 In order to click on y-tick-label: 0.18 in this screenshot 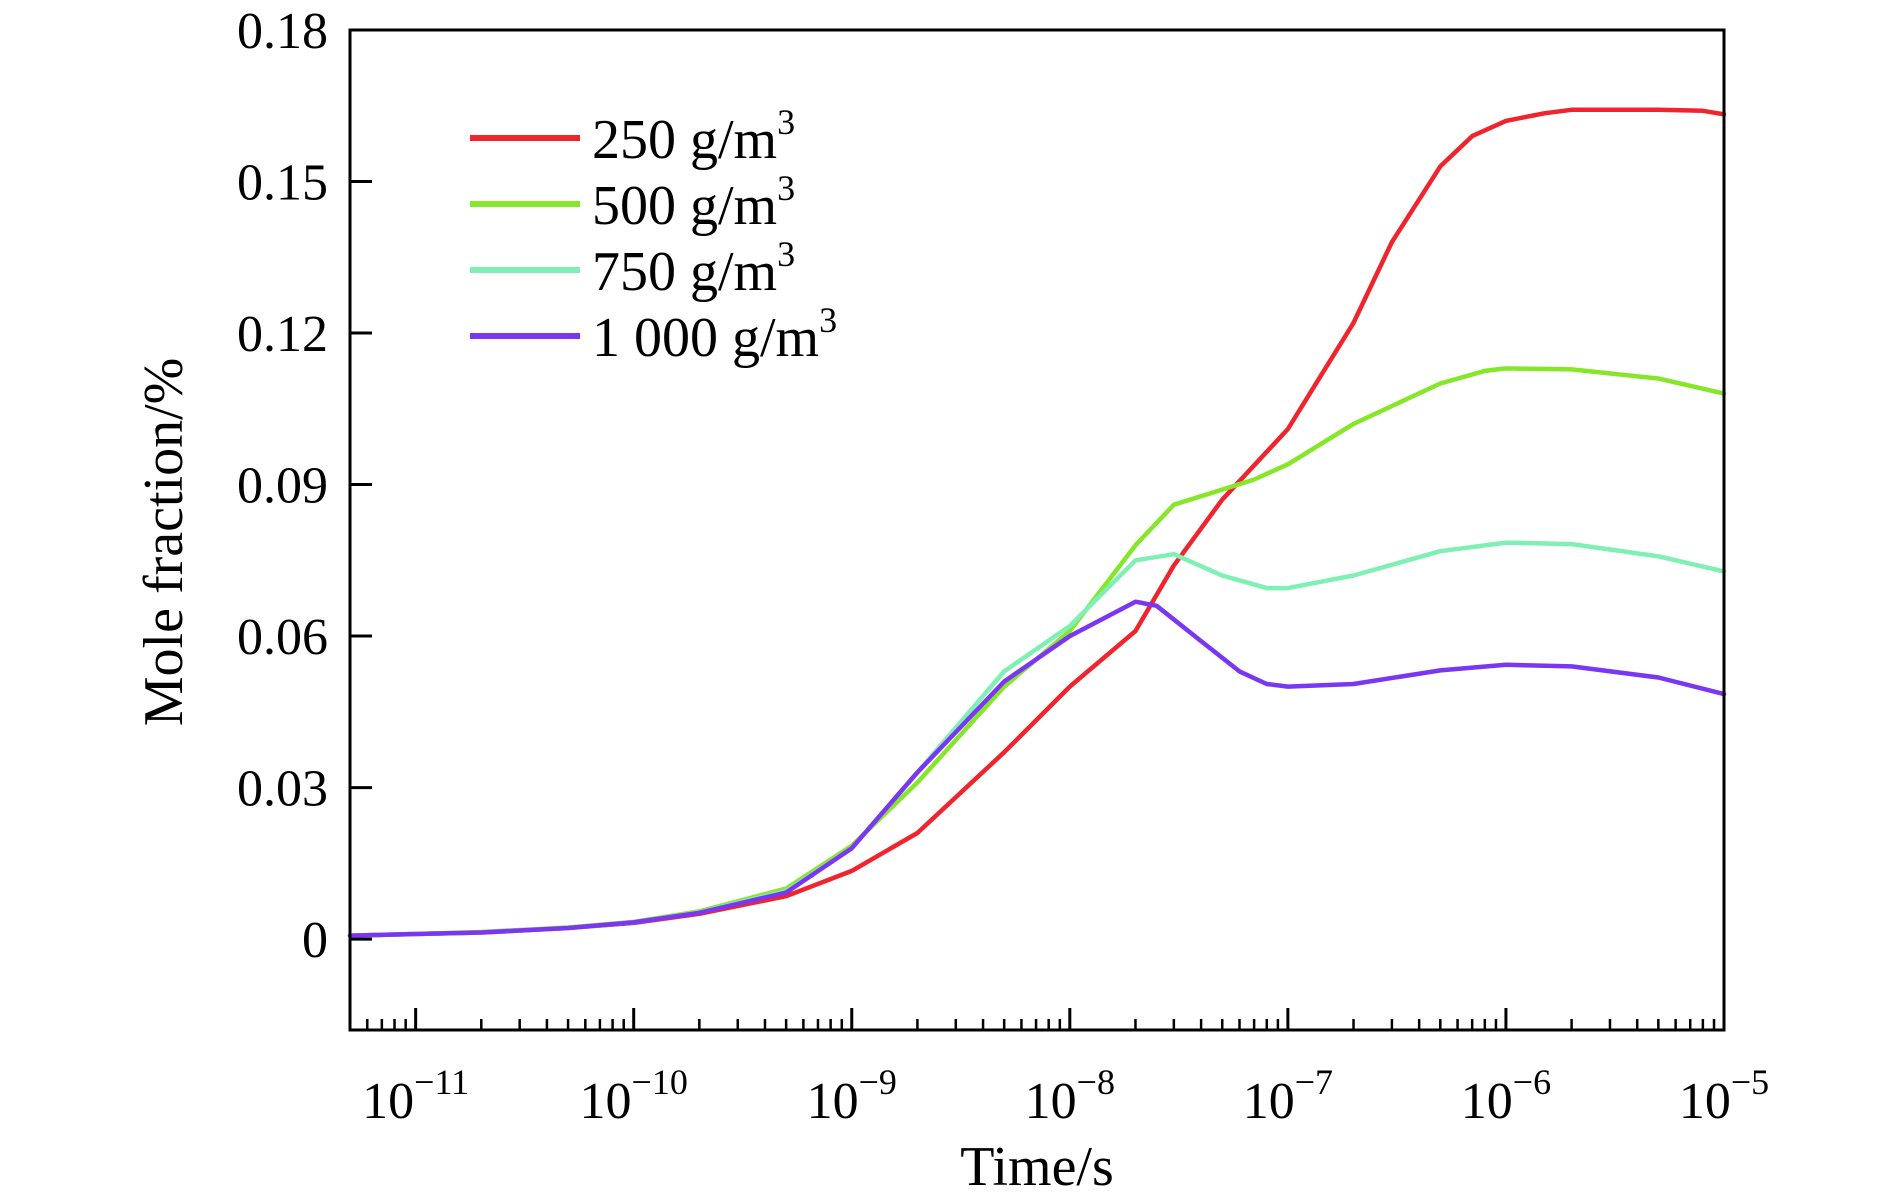, I will do `click(282, 31)`.